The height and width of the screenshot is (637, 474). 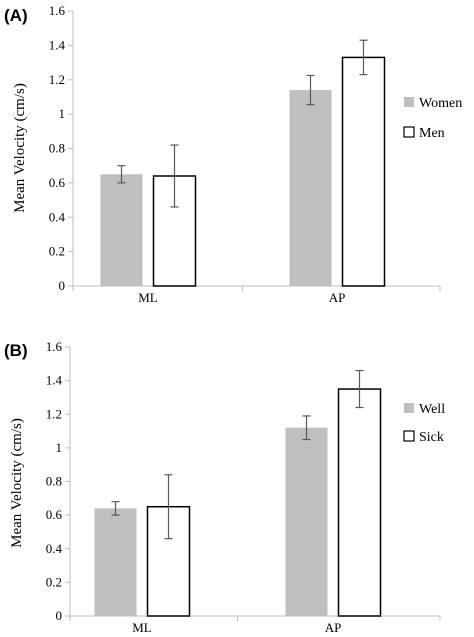 What do you see at coordinates (16, 350) in the screenshot?
I see `panel-label: (B)` at bounding box center [16, 350].